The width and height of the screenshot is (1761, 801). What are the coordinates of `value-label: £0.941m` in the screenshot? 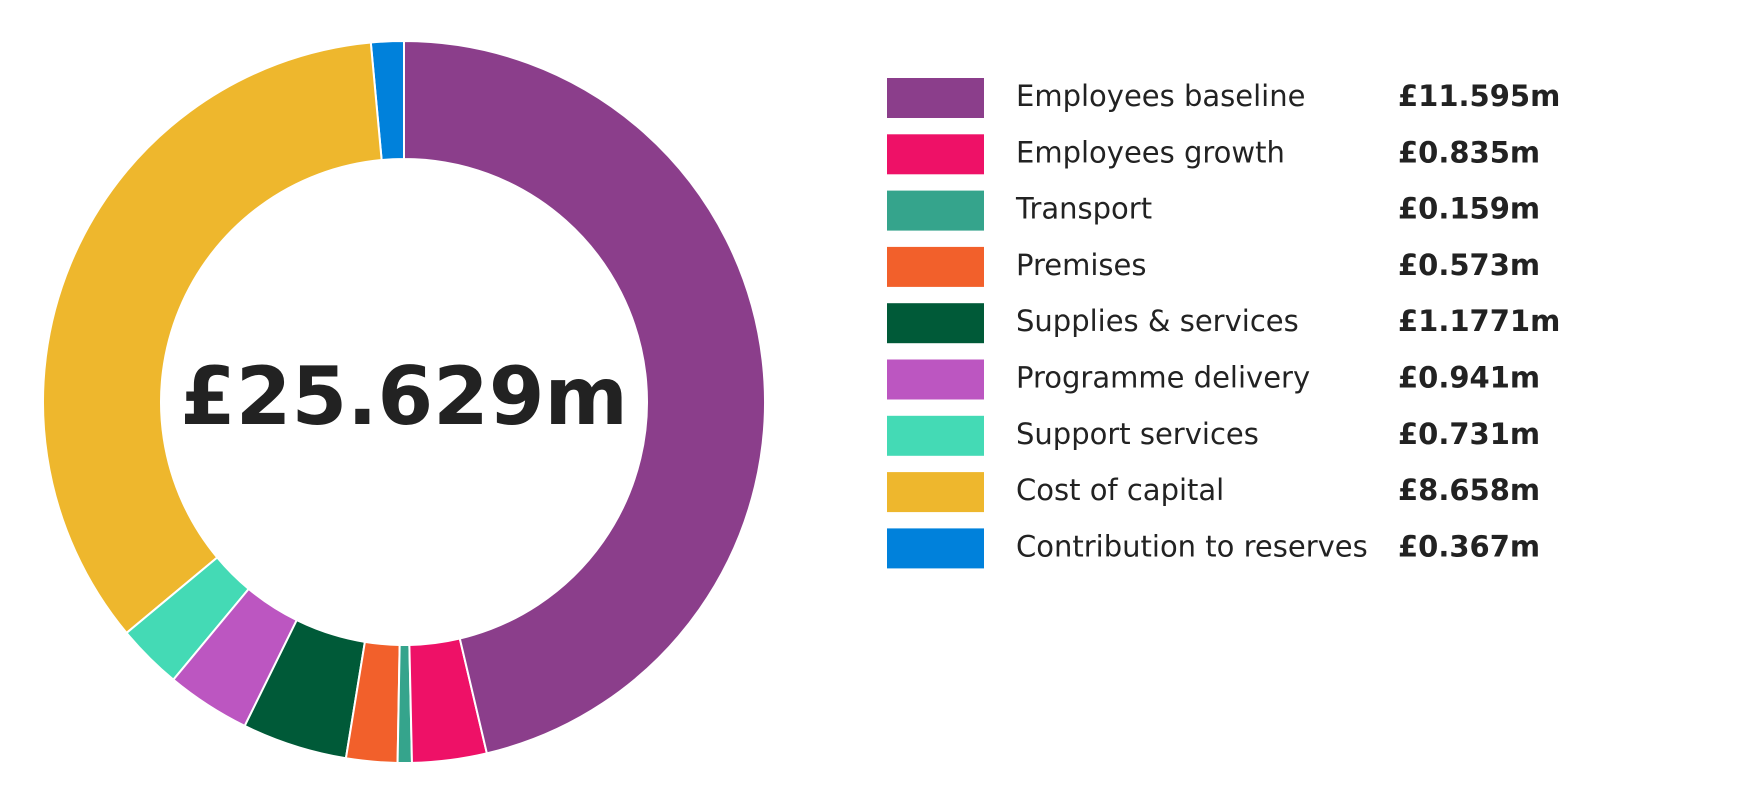 It's located at (1469, 378).